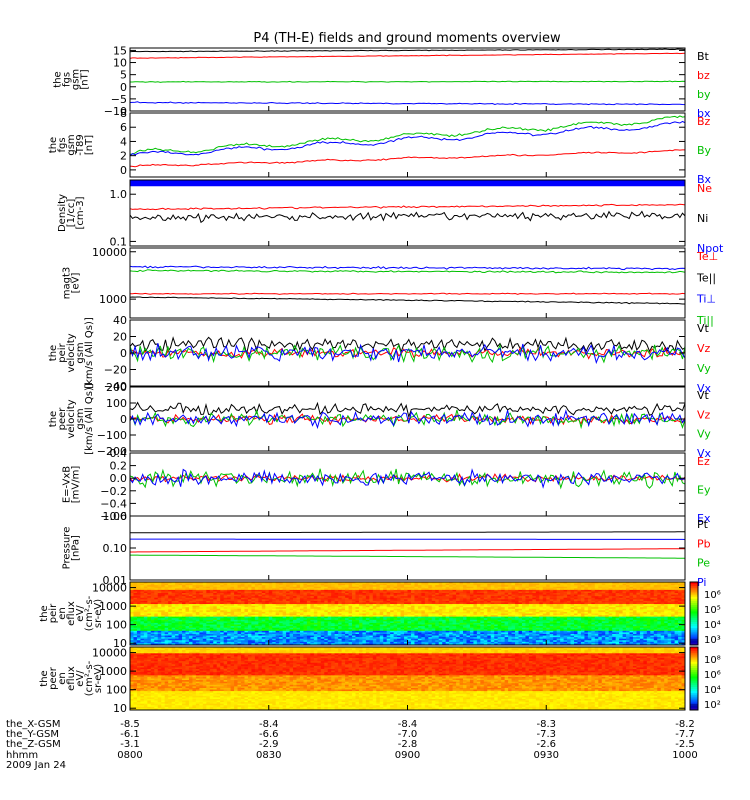  What do you see at coordinates (407, 548) in the screenshot?
I see `panel-frame` at bounding box center [407, 548].